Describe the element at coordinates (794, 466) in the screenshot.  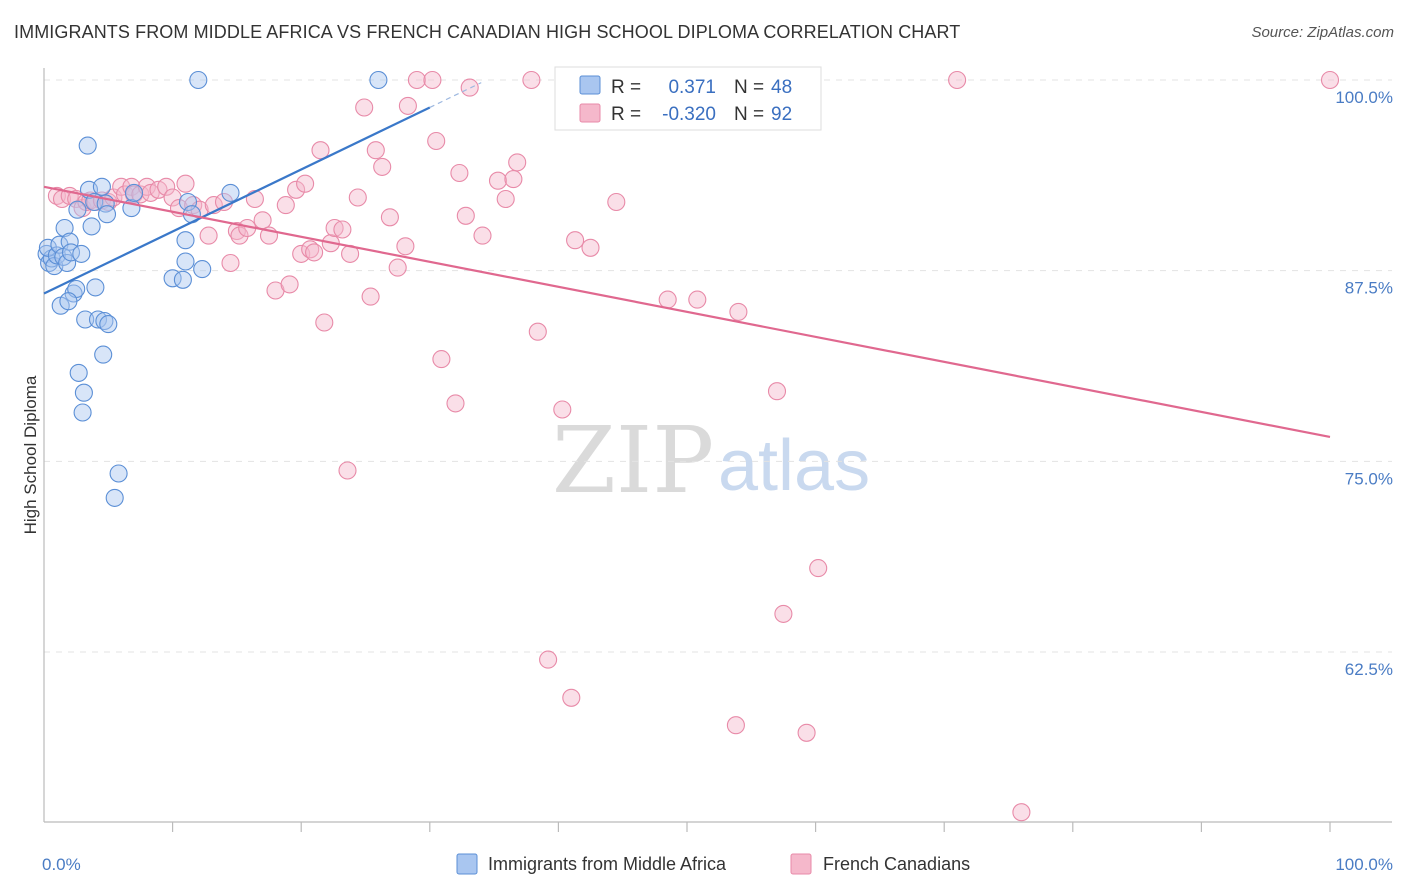
I see `watermark-atlas: atlas` at that location.